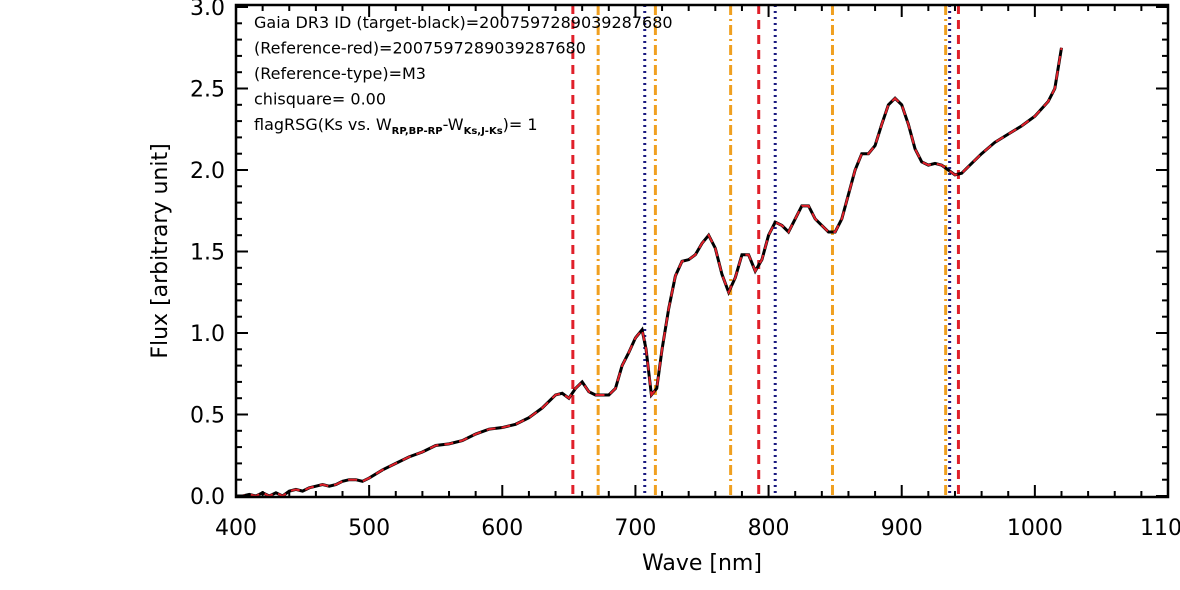  I want to click on annotation-subscript: RP,BP-RP, so click(417, 131).